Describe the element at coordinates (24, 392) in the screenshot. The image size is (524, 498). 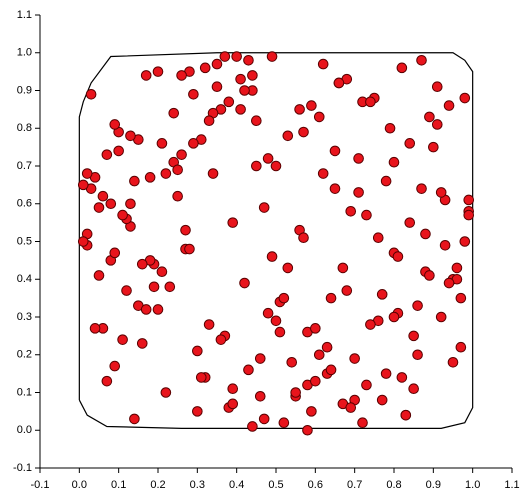
I see `y-tick-label: 0.1` at that location.